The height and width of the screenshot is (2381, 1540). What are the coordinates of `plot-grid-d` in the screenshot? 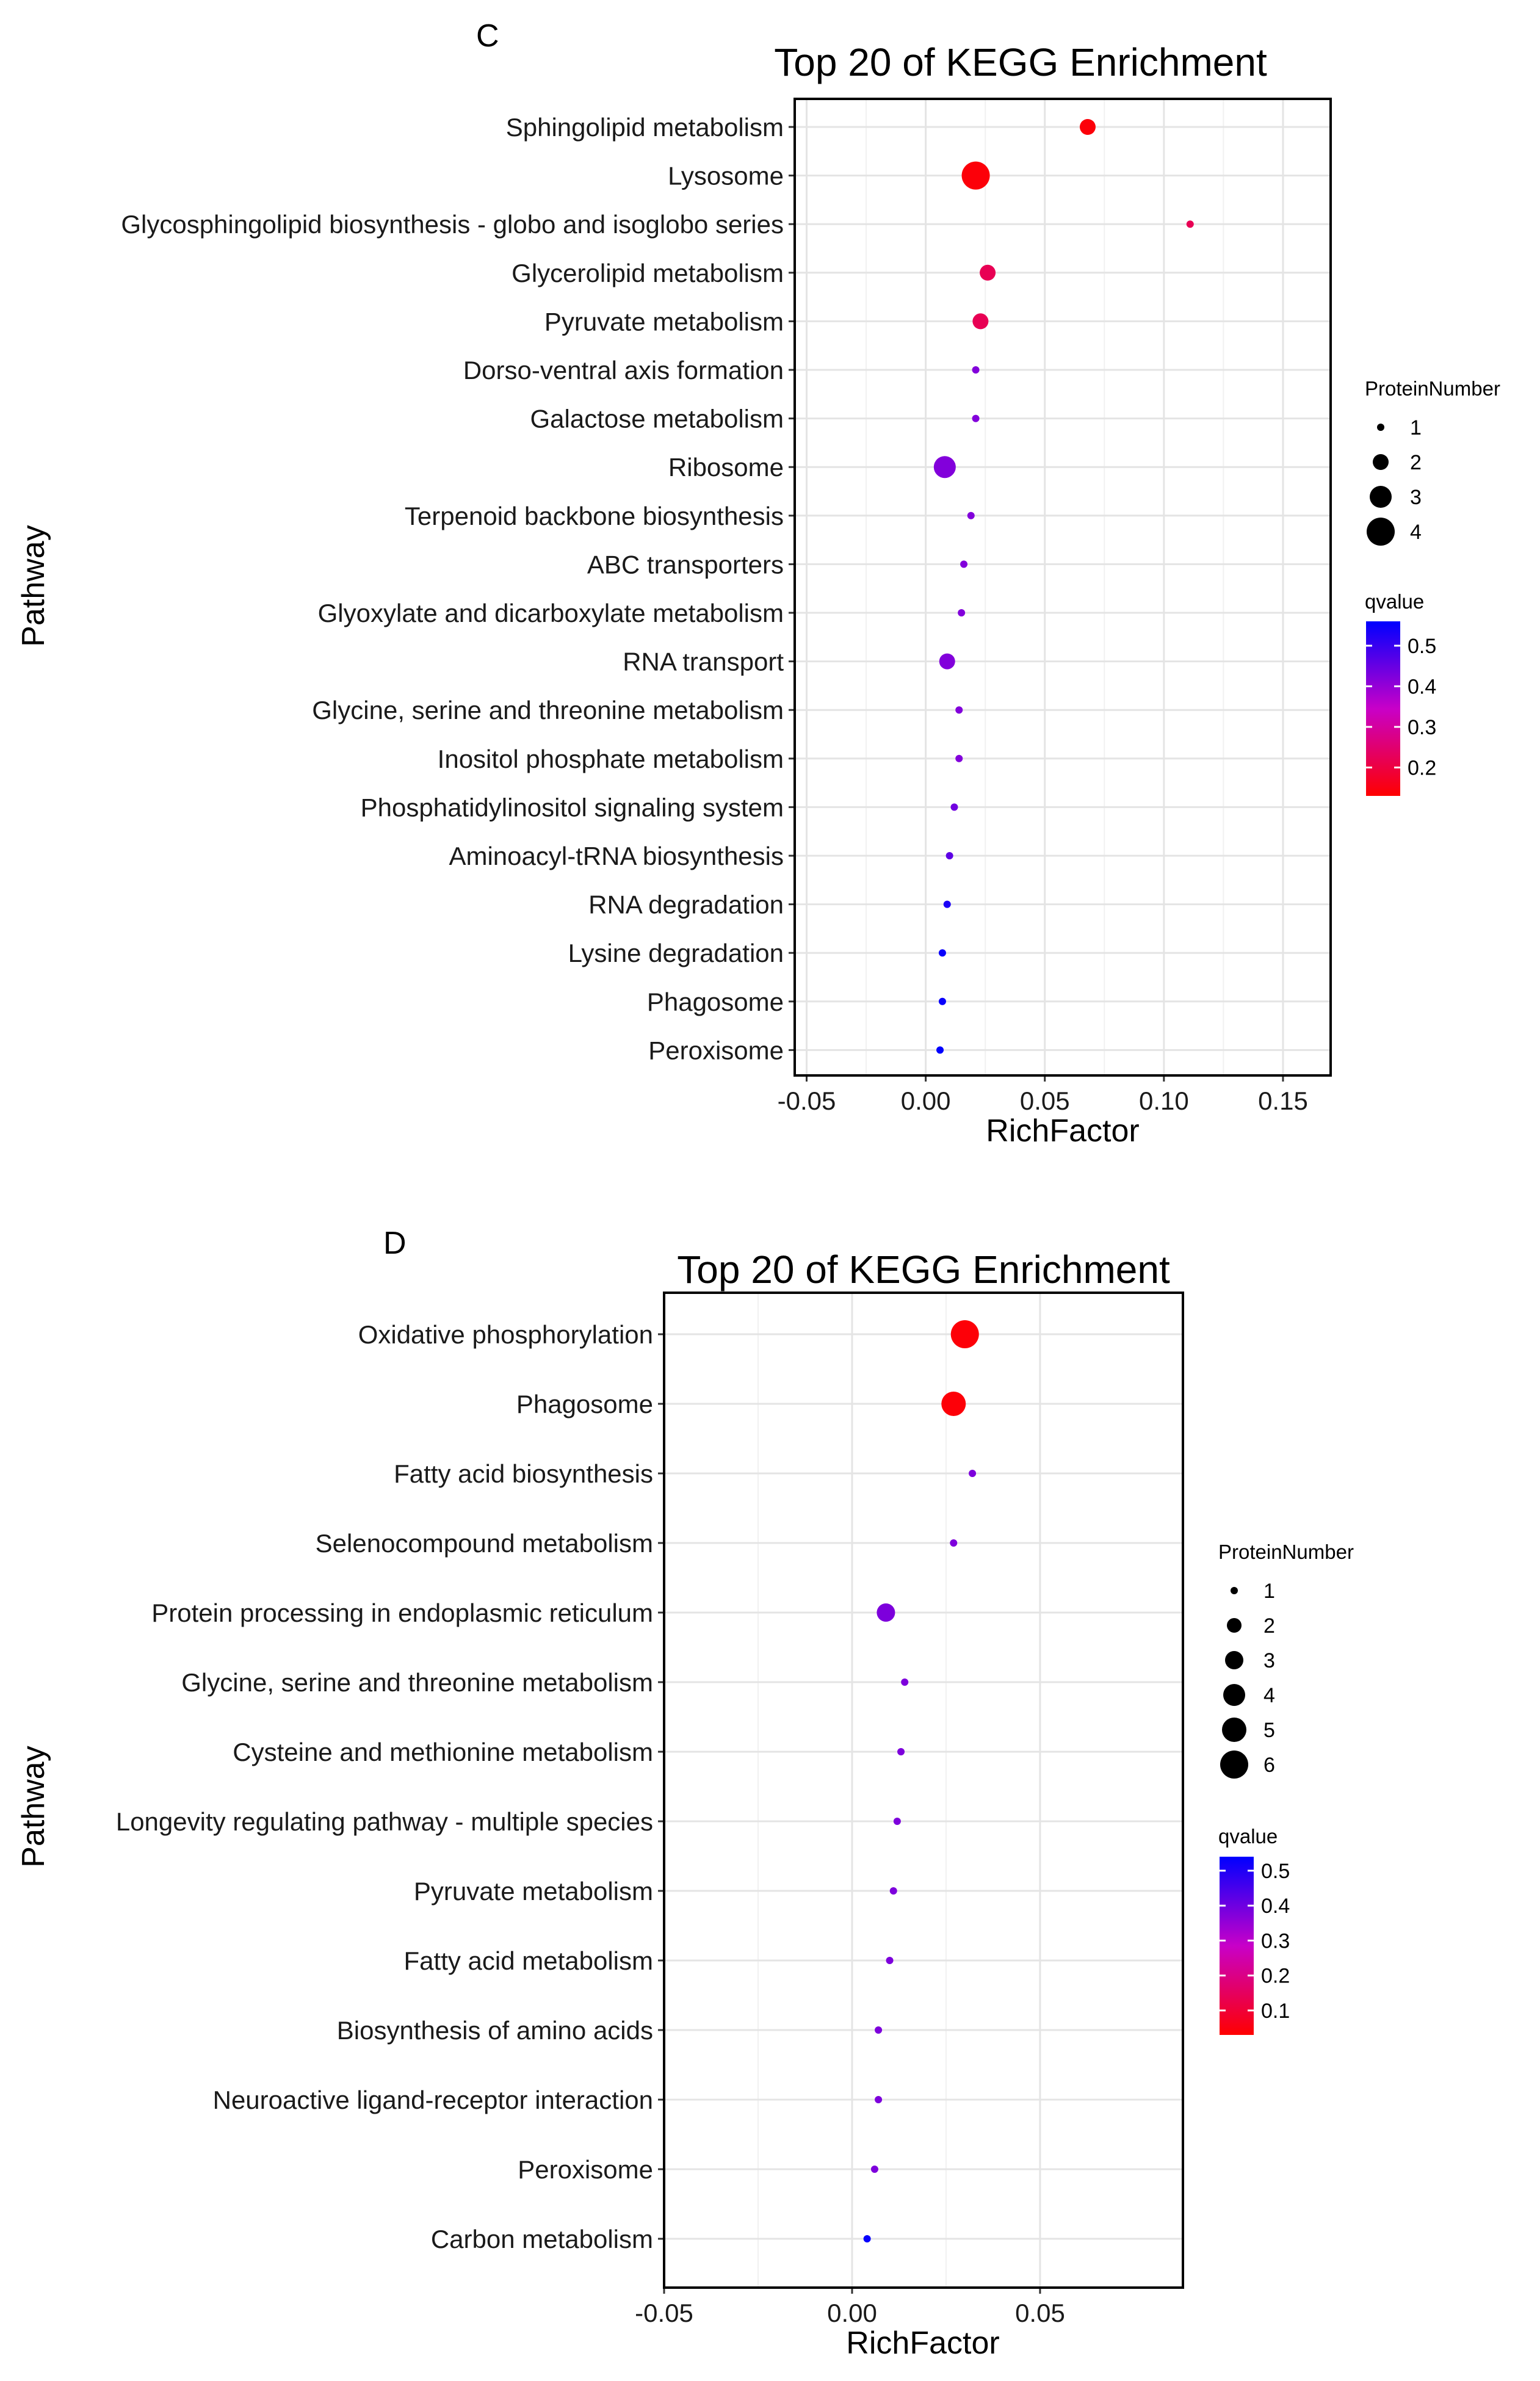 It's located at (923, 1791).